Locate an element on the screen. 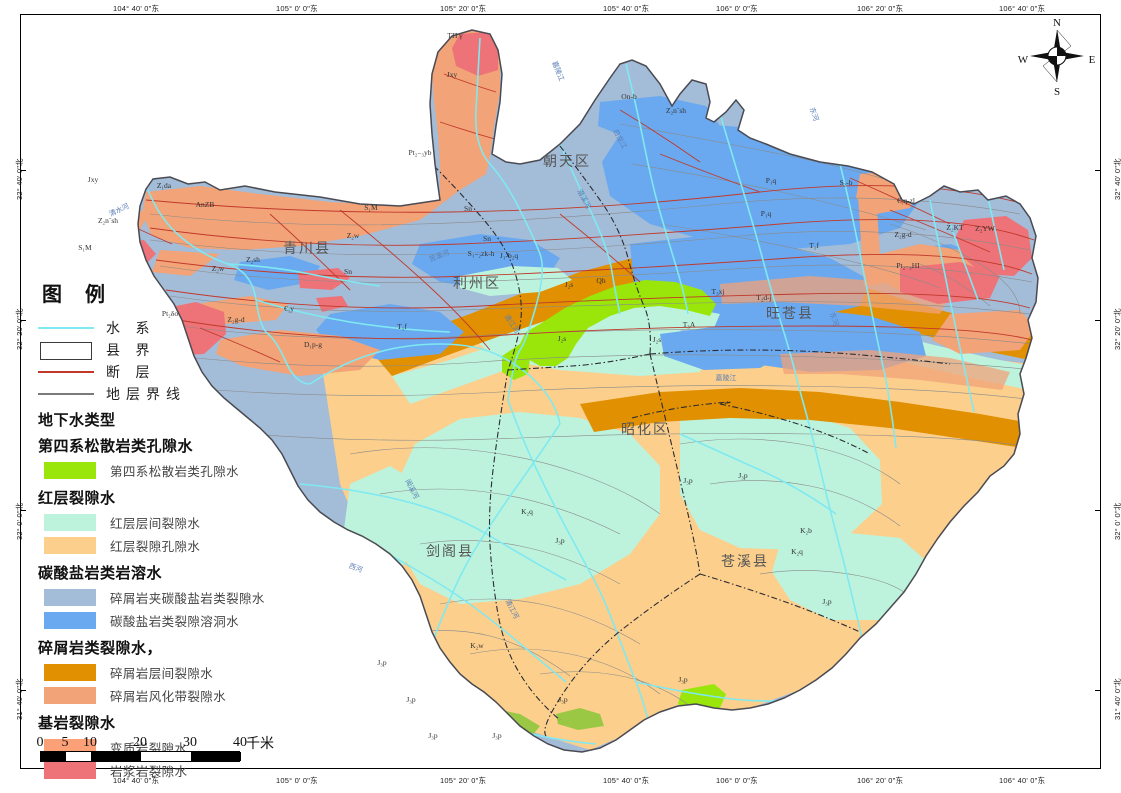 This screenshot has height=793, width=1121. scale-tick-label: 10 is located at coordinates (90, 742).